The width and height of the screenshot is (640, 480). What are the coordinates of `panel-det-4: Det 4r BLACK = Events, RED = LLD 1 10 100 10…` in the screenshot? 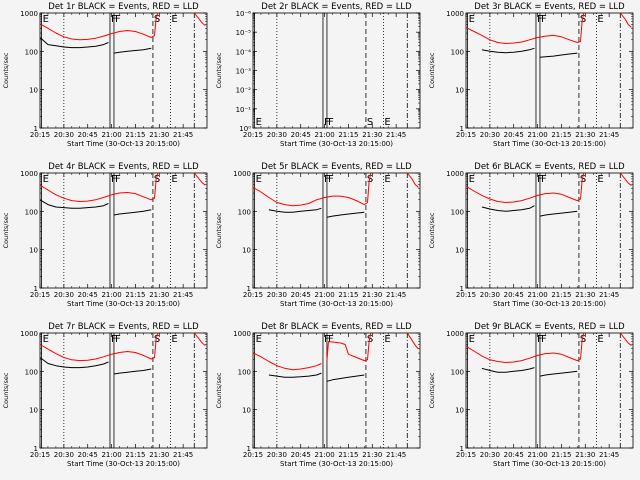 It's located at (105, 235).